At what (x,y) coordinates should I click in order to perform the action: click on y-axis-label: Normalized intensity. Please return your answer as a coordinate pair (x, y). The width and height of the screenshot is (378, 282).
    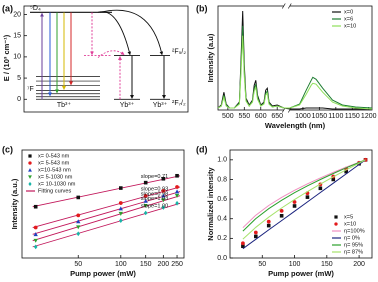
    Looking at the image, I should click on (210, 204).